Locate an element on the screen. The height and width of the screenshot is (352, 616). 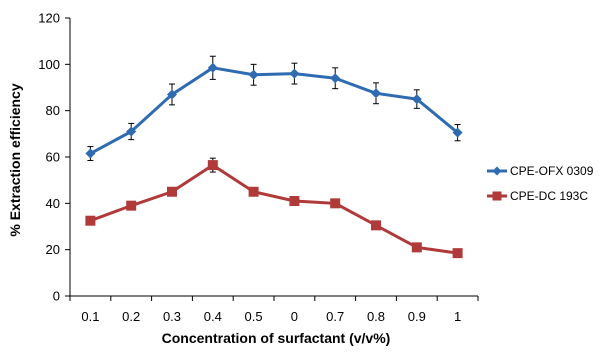
y-tick-label: 60 is located at coordinates (53, 157).